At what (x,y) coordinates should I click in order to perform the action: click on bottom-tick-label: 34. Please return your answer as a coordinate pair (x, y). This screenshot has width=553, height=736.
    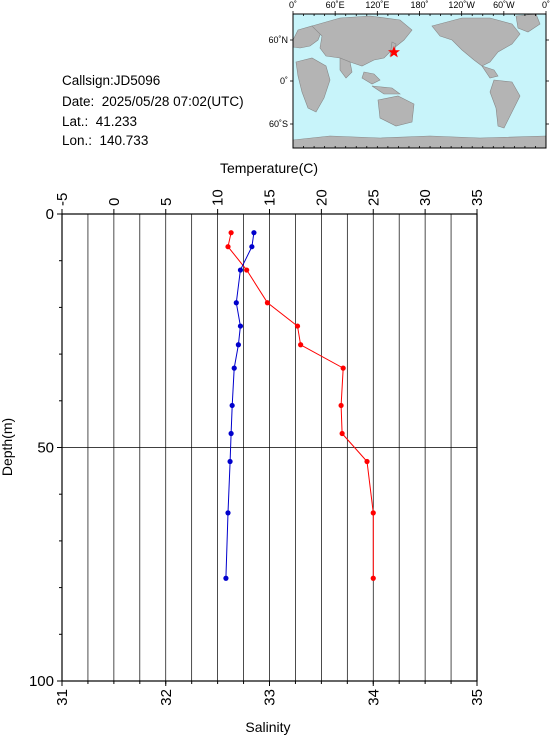
    Looking at the image, I should click on (373, 697).